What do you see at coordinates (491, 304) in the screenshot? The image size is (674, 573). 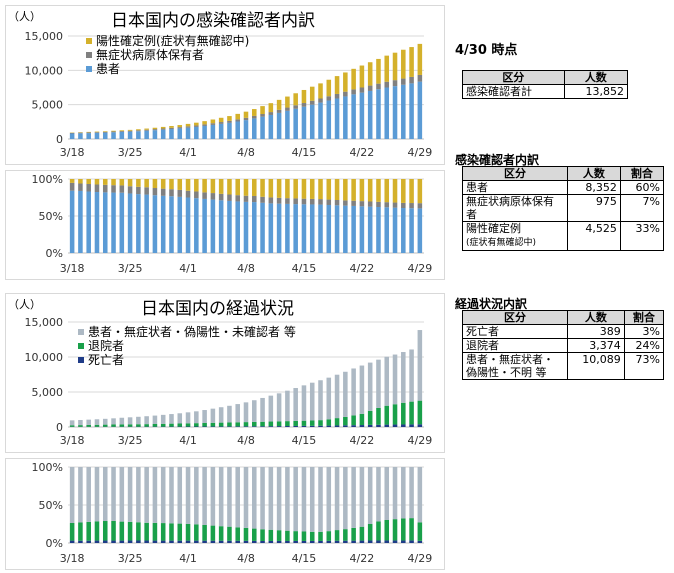 I see `progress-title: 経過状況内訳` at bounding box center [491, 304].